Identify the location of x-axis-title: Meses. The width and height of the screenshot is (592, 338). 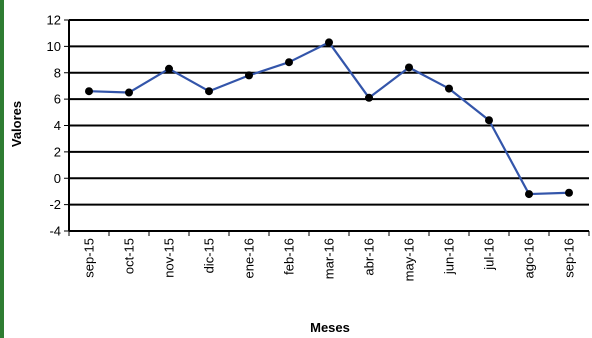
(330, 327).